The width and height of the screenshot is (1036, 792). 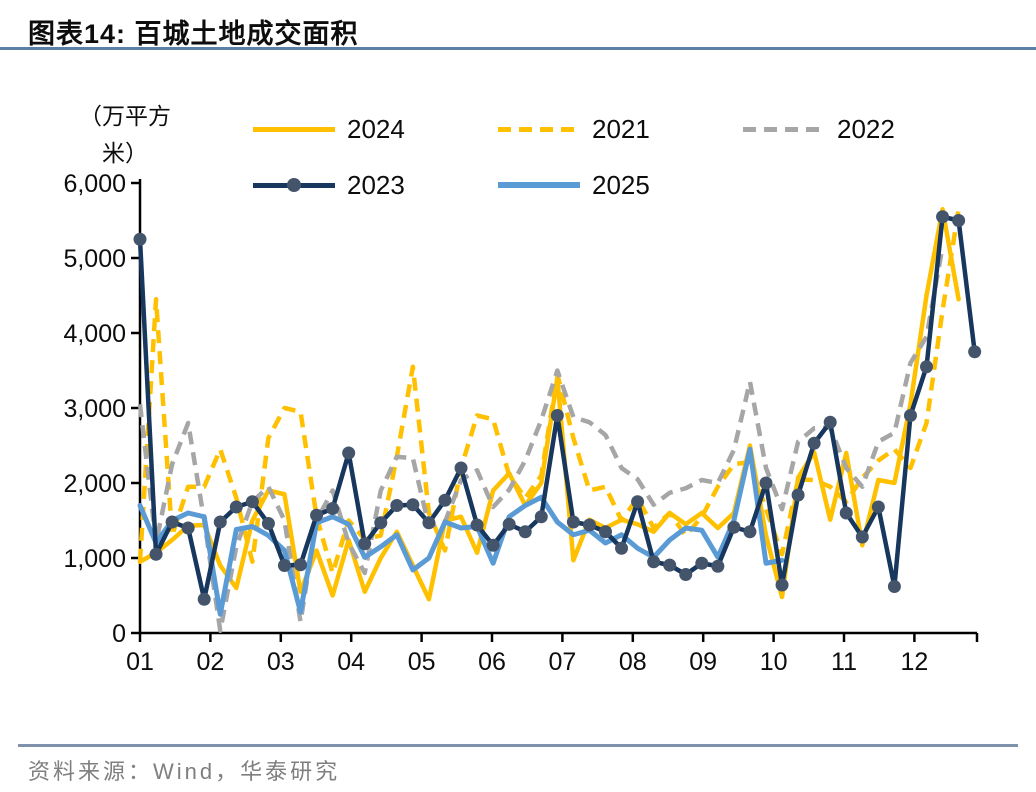 I want to click on y-tick-label: 6,000, so click(x=94, y=184).